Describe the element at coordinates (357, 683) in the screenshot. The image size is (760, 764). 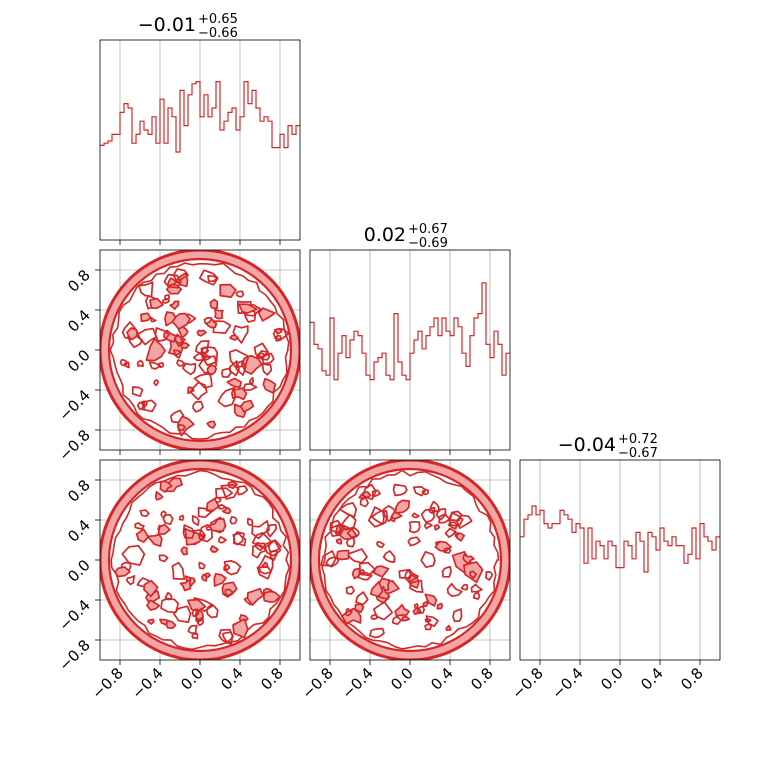
I see `x-tick-label: −0.4` at that location.